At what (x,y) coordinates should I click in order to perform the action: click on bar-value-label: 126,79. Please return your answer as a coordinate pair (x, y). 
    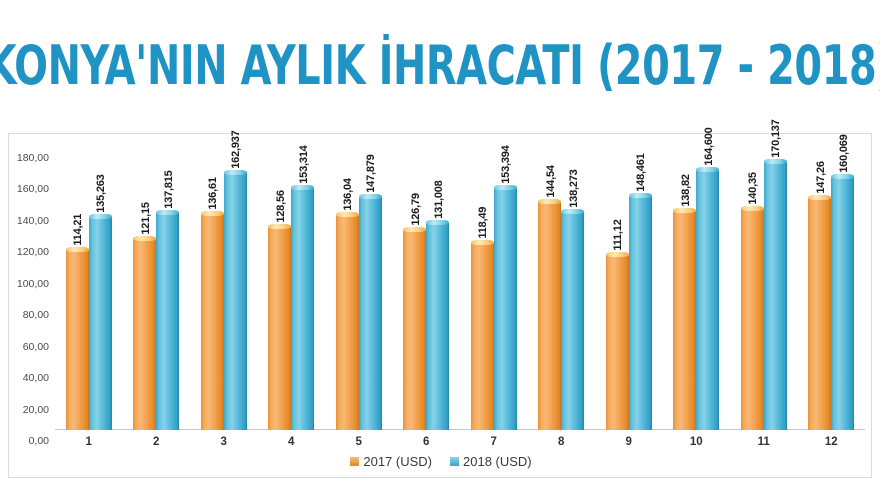
    Looking at the image, I should click on (415, 209).